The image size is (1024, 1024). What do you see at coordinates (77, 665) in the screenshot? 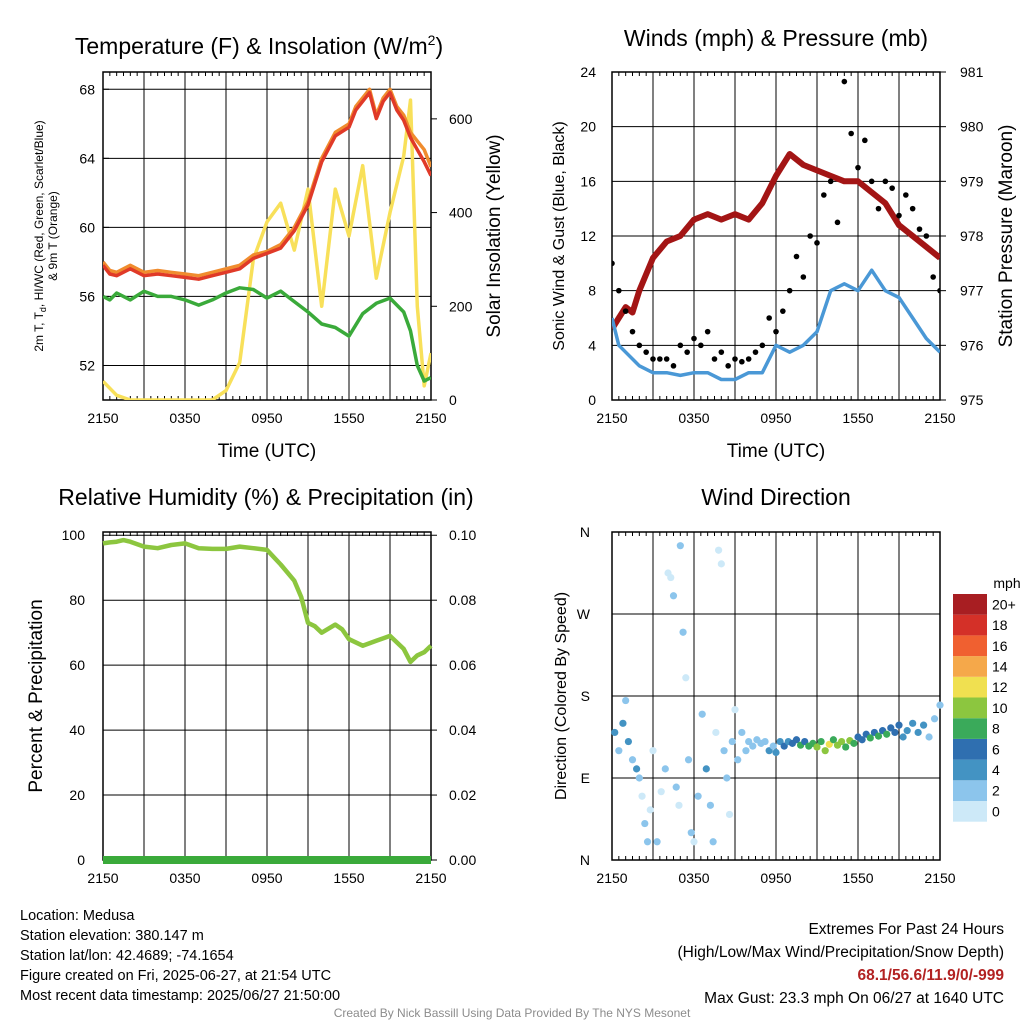
I see `rh-ytick-left: 60` at bounding box center [77, 665].